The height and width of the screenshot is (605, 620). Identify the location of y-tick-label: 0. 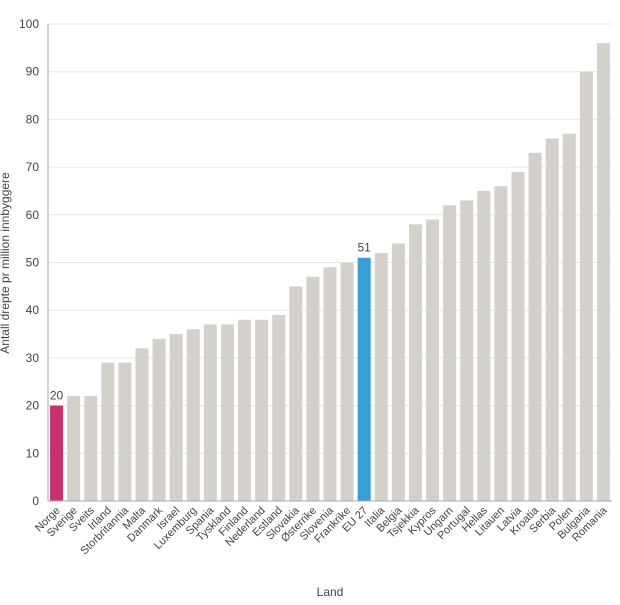
(35, 501).